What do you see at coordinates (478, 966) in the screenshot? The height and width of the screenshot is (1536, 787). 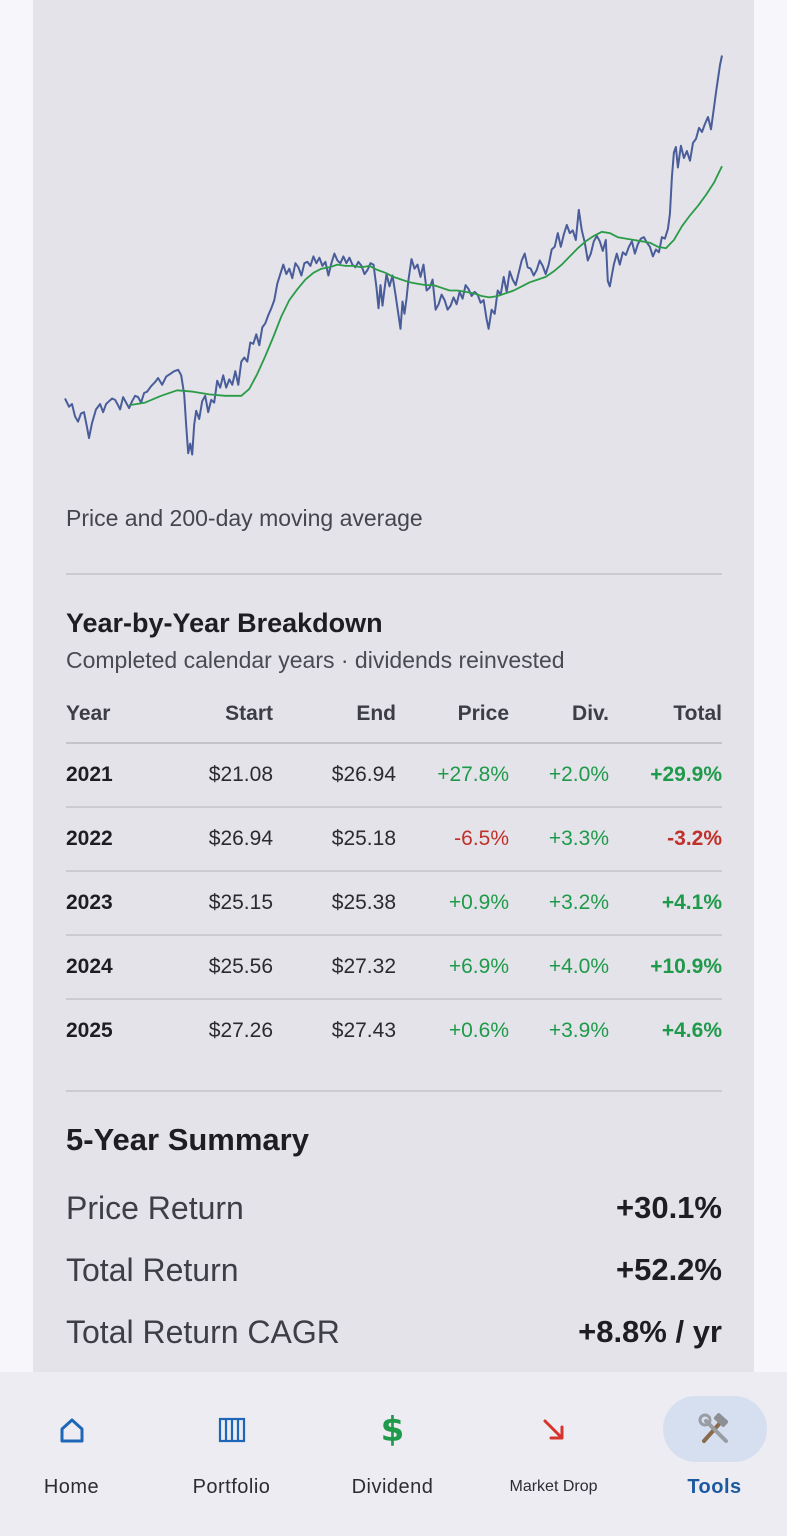 I see `row-price: +6.9%` at bounding box center [478, 966].